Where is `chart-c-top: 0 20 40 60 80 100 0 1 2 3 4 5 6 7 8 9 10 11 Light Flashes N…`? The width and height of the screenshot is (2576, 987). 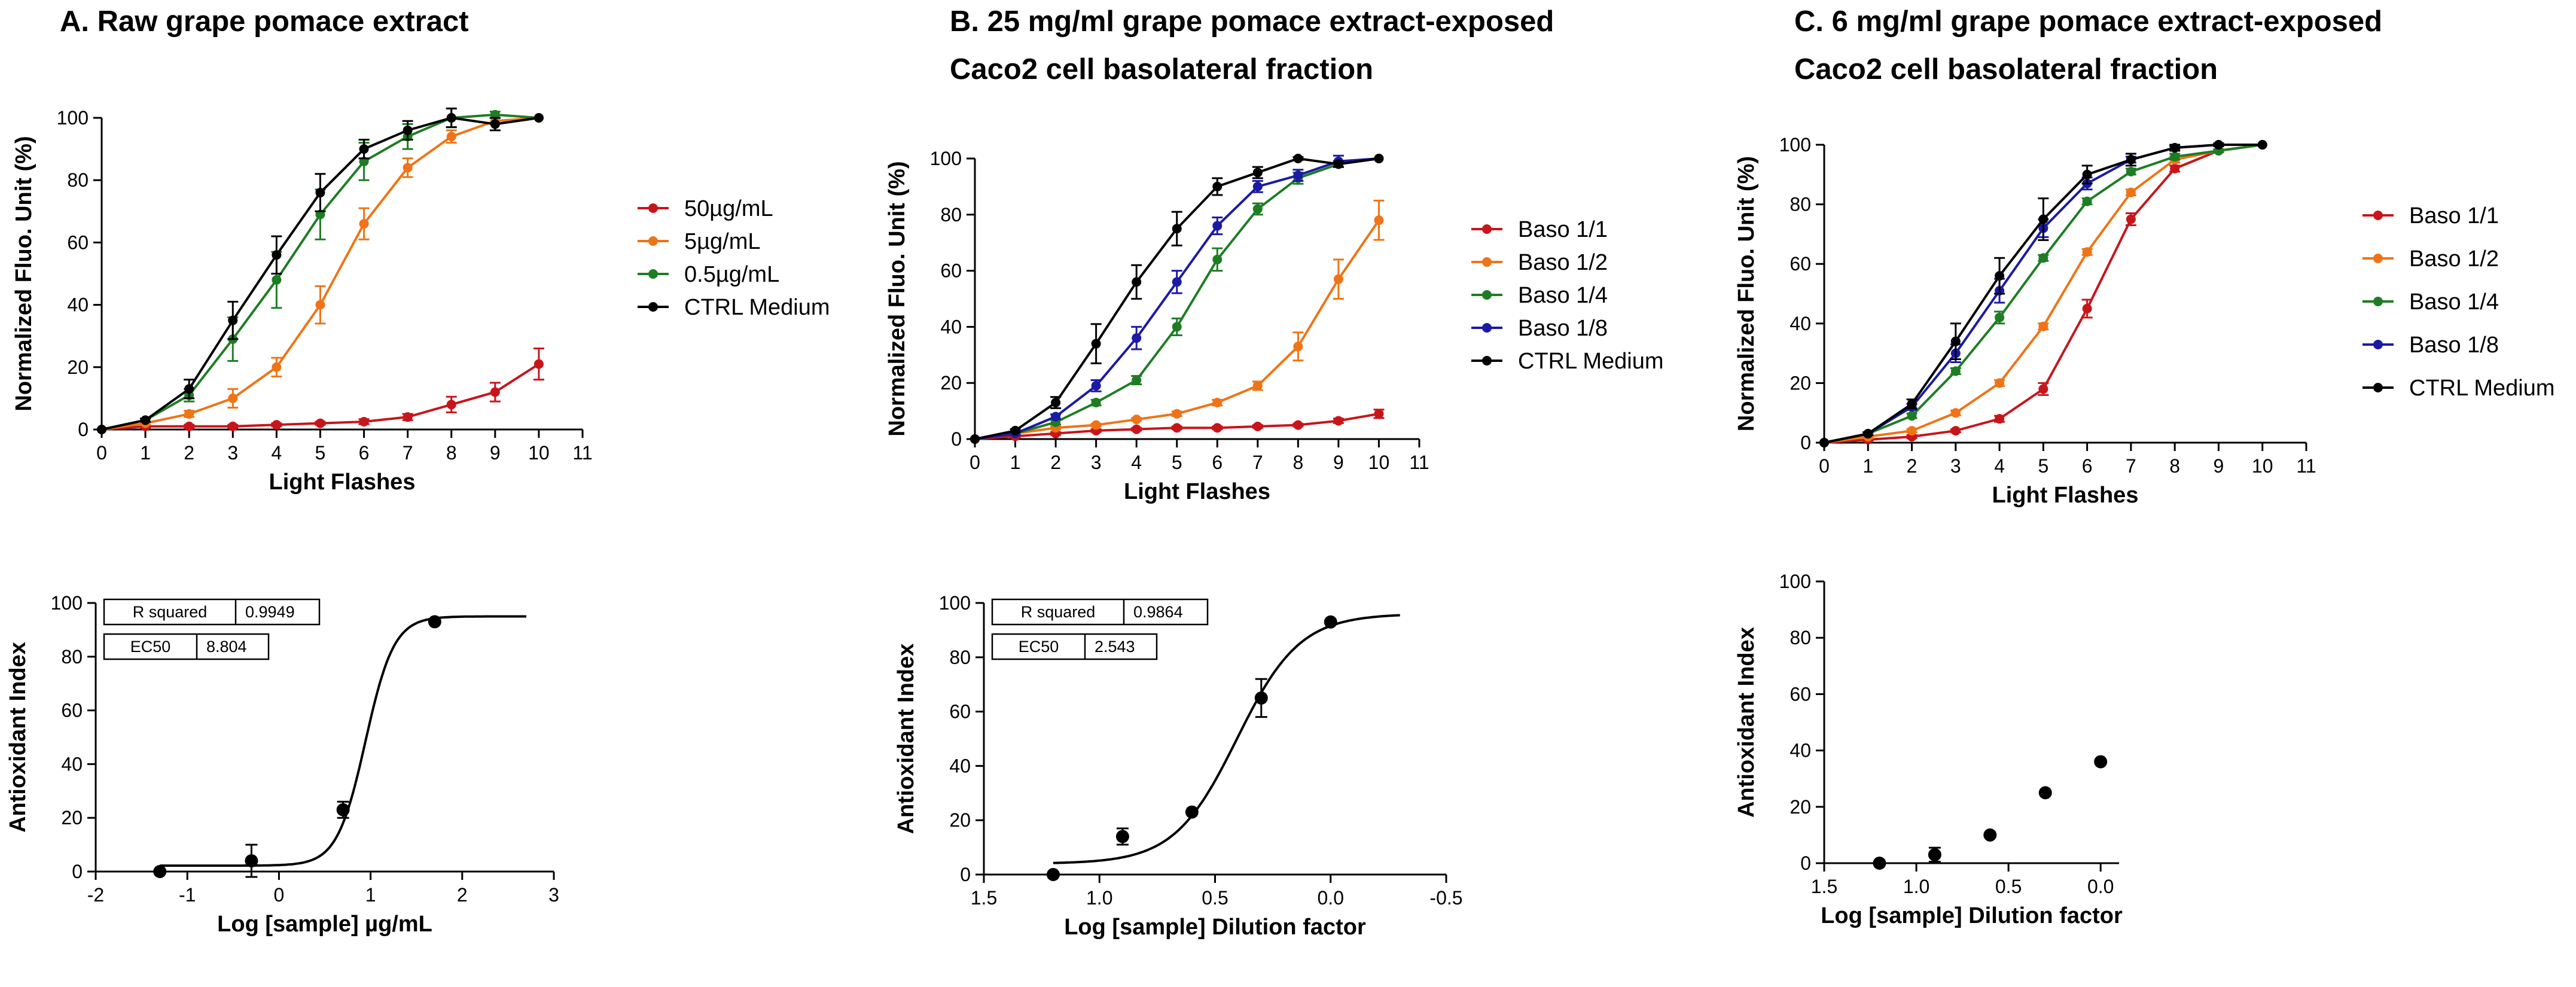
chart-c-top: 0 20 40 60 80 100 0 1 2 3 4 5 6 7 8 9 10 11 Light Flashes N… is located at coordinates (2144, 321).